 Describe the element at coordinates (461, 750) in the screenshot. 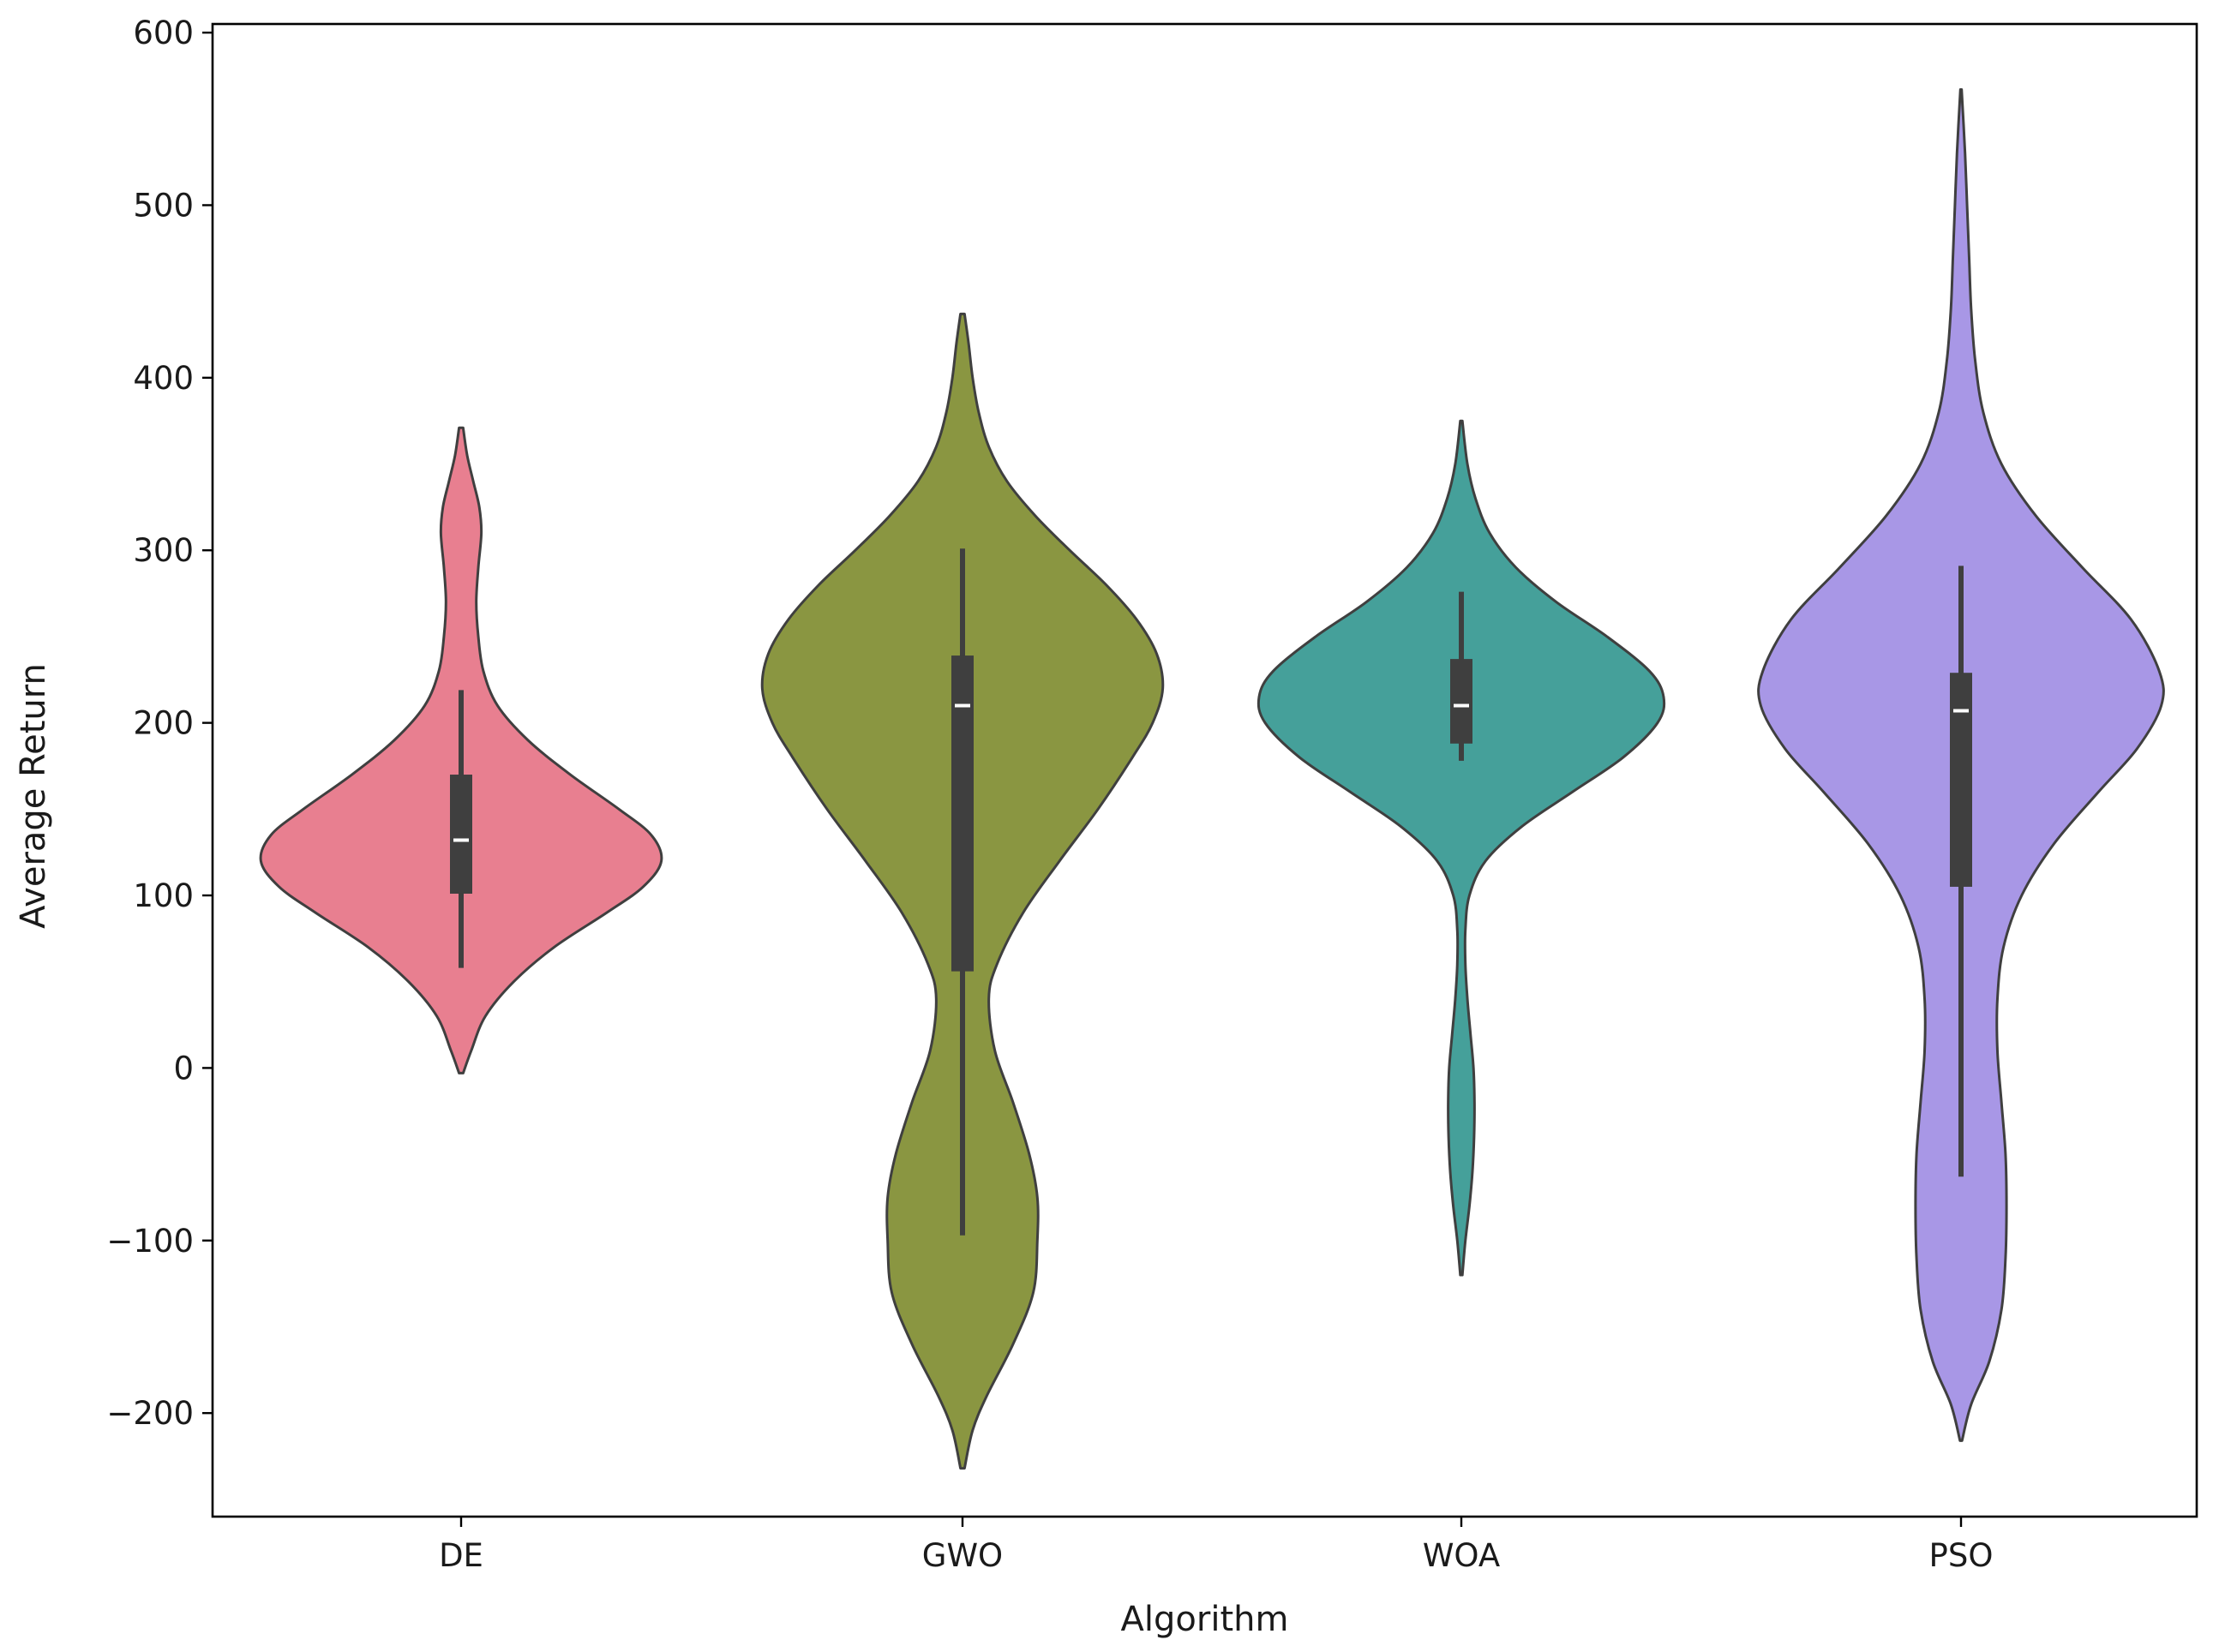

I see `violin-de` at that location.